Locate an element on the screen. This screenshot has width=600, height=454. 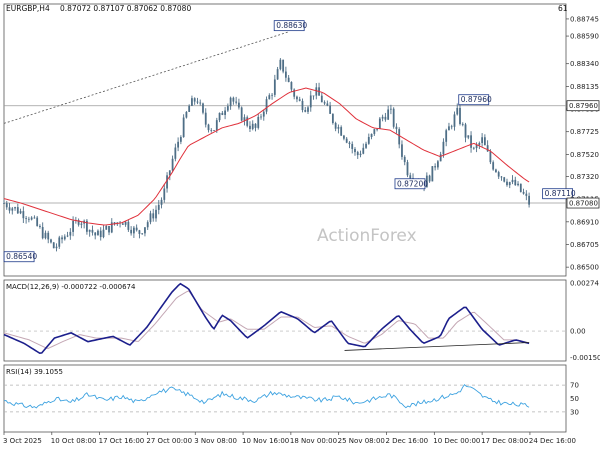
symbol-timeframe: EURGBP,H4 is located at coordinates (28, 8).